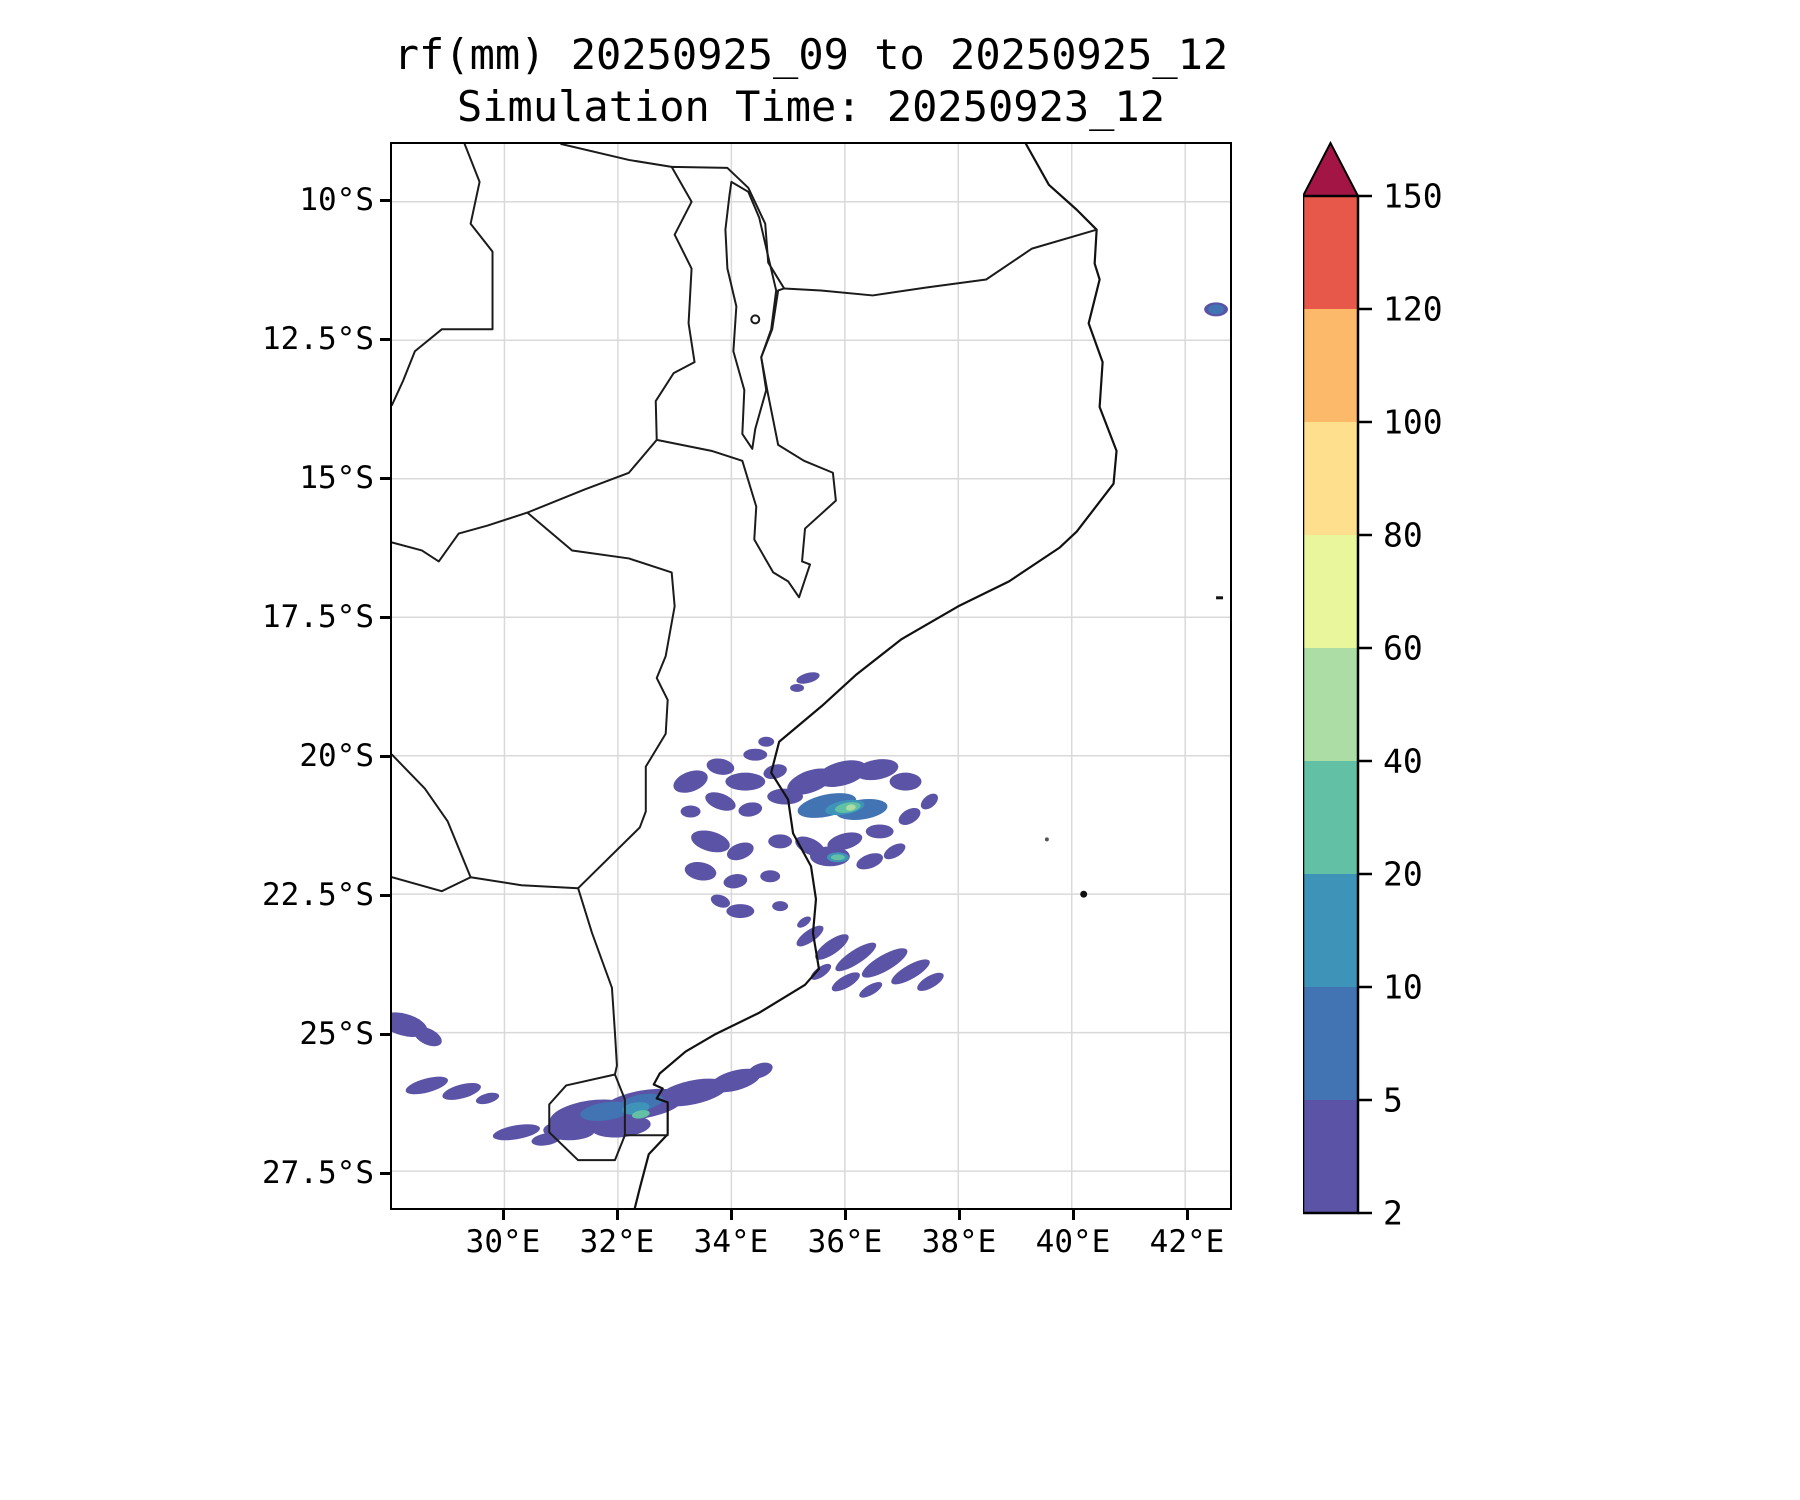 This screenshot has width=1800, height=1500. Describe the element at coordinates (1403, 987) in the screenshot. I see `cbar-label-10: 10` at that location.